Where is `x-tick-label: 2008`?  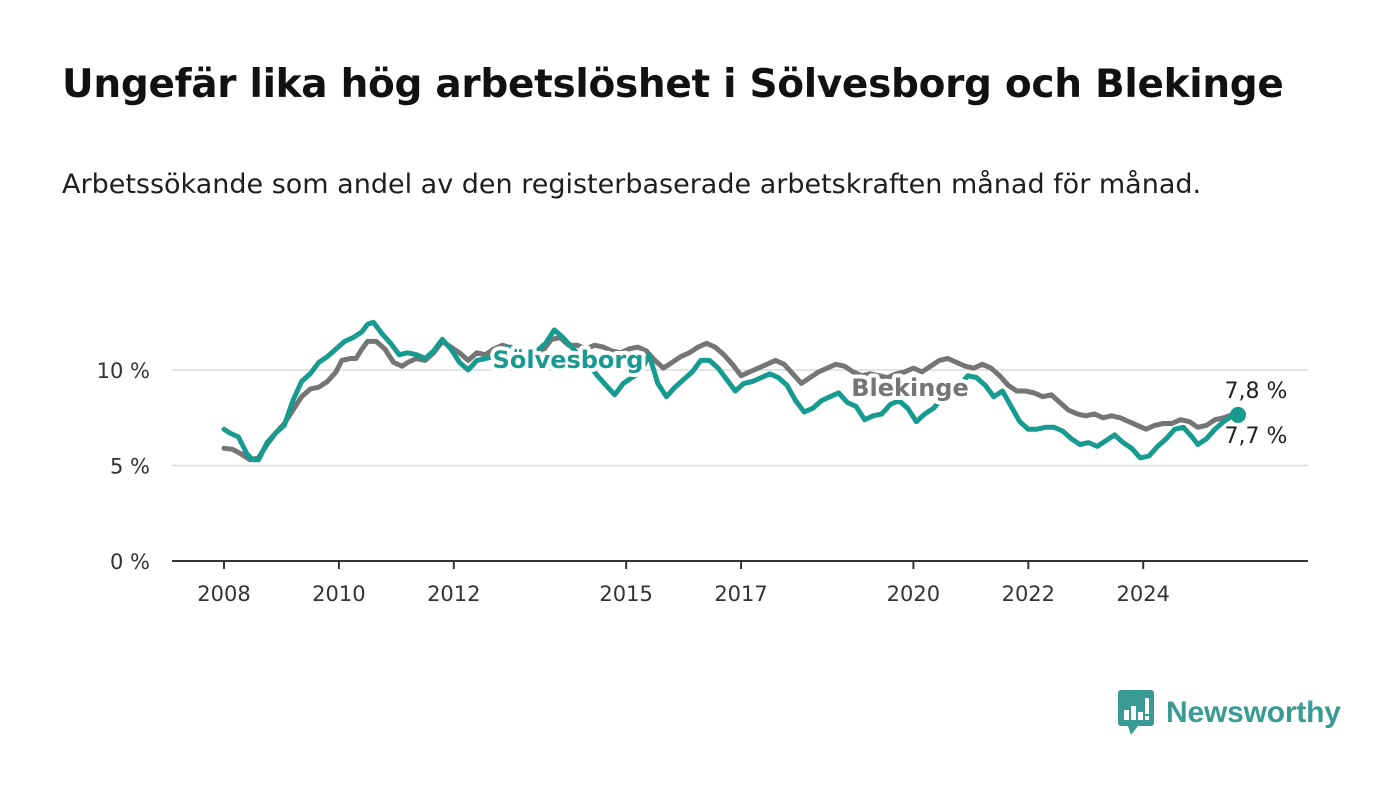
x-tick-label: 2008 is located at coordinates (223, 594).